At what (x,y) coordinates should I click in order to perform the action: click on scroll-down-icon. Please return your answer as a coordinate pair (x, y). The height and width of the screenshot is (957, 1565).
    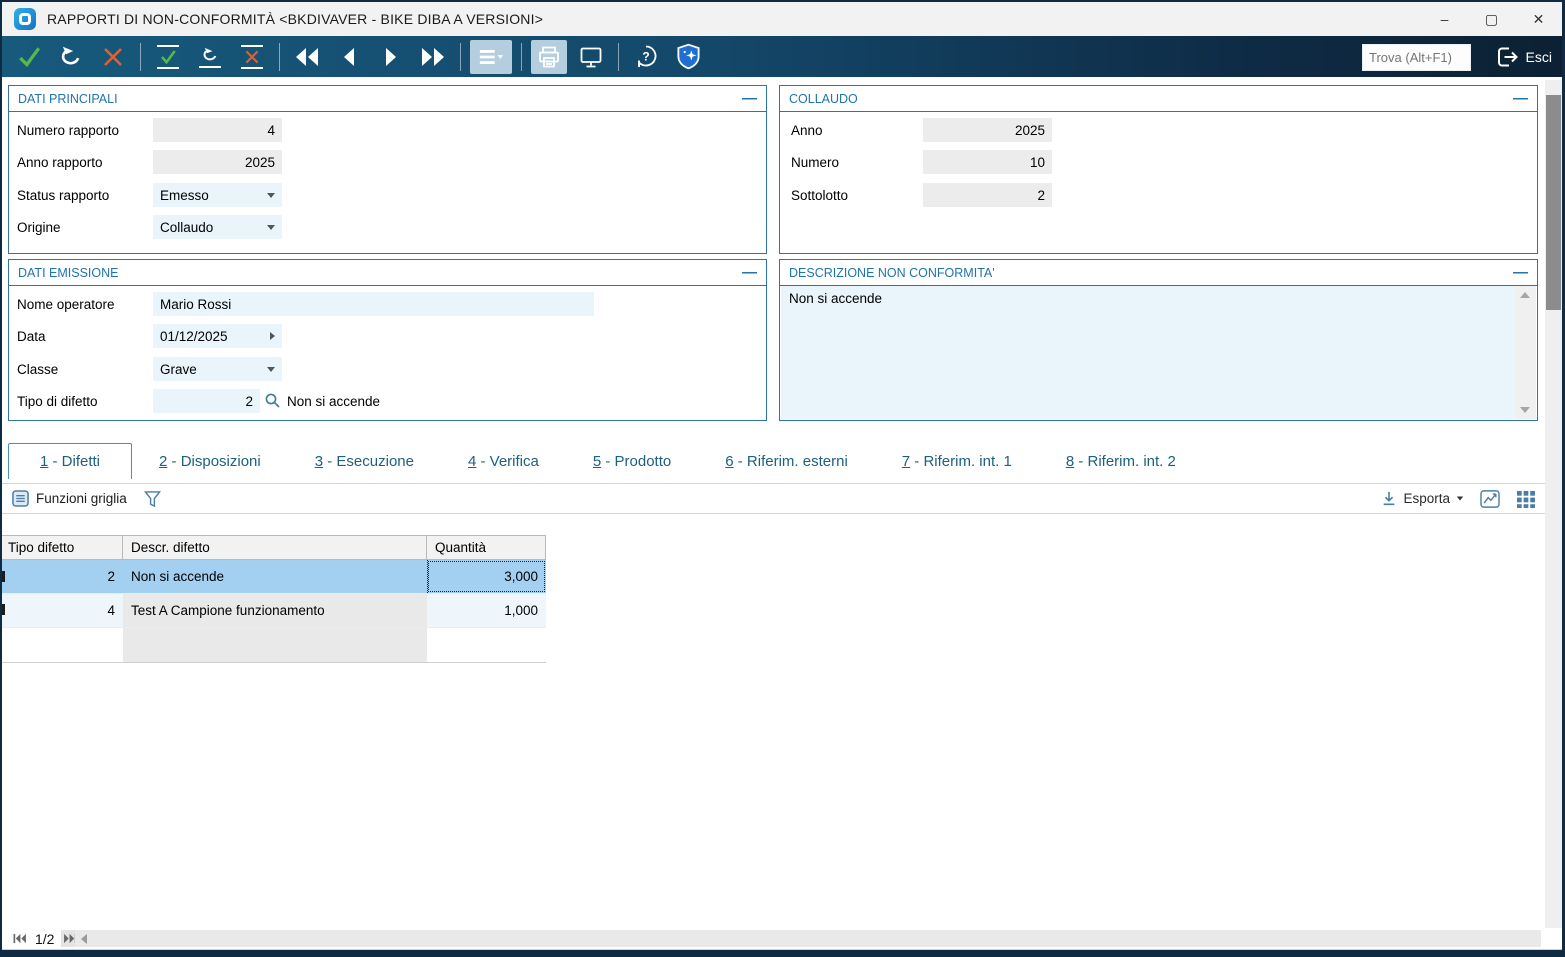
    Looking at the image, I should click on (1525, 410).